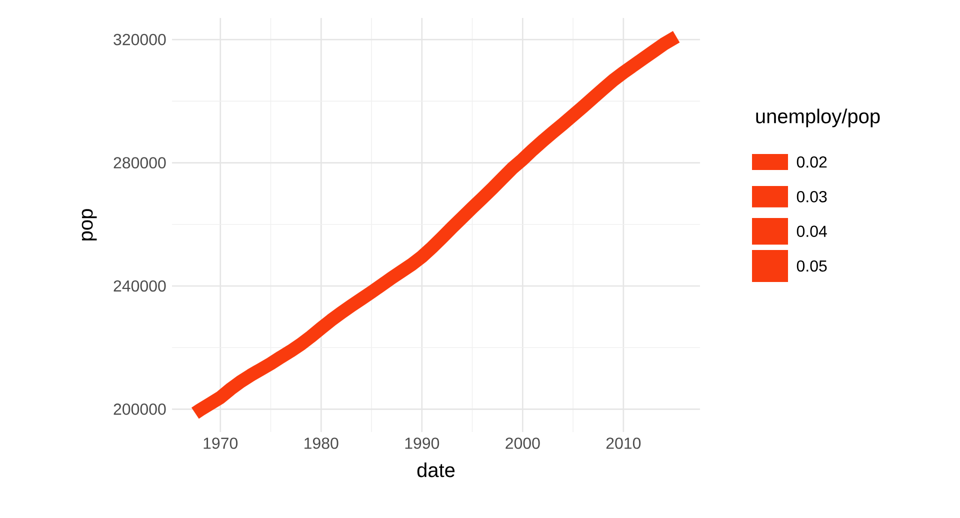 The image size is (960, 518). Describe the element at coordinates (523, 443) in the screenshot. I see `x-tick-label: 2000` at that location.